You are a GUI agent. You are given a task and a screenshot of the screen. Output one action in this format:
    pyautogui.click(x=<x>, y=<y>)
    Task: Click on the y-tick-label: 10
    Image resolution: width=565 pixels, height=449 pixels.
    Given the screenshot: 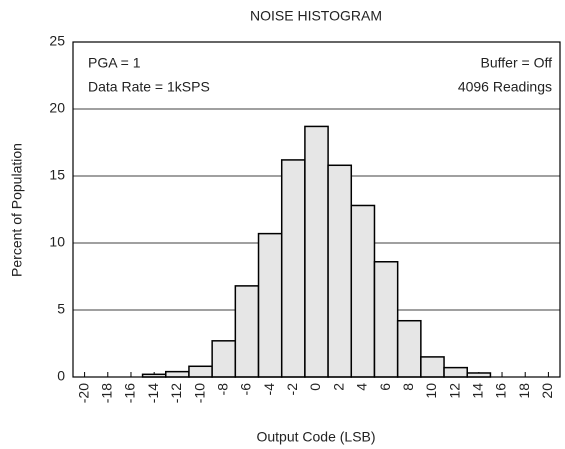 What is the action you would take?
    pyautogui.click(x=57, y=242)
    